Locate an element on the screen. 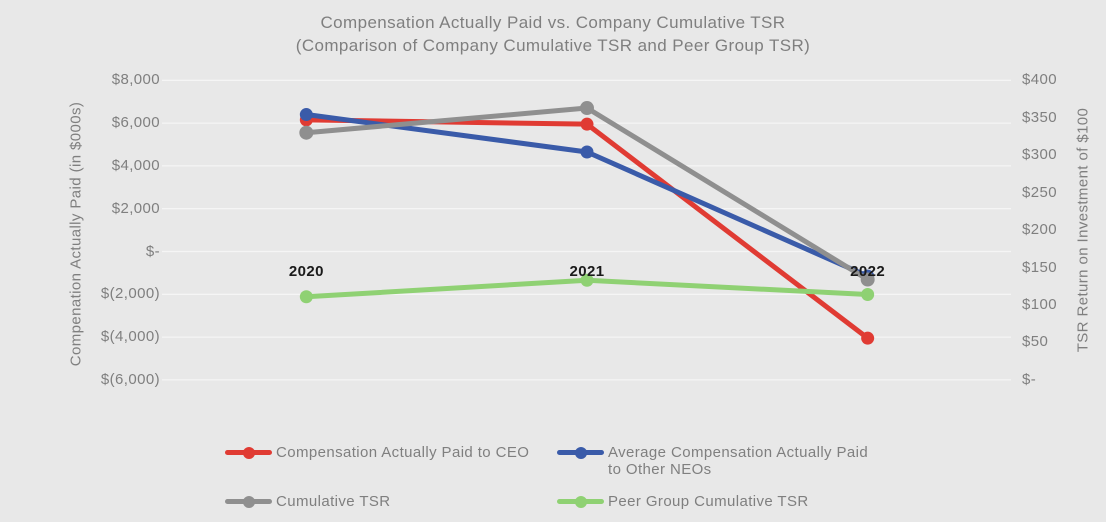 The image size is (1106, 522). left-axis-tick-label: $(4,000) is located at coordinates (130, 337).